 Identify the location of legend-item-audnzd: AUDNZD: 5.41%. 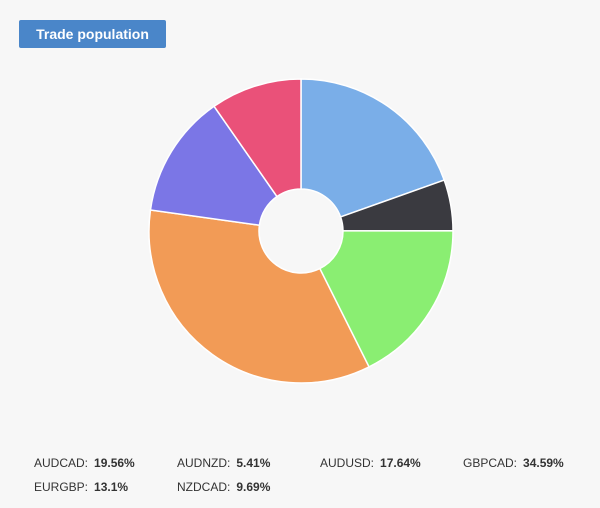
(248, 463).